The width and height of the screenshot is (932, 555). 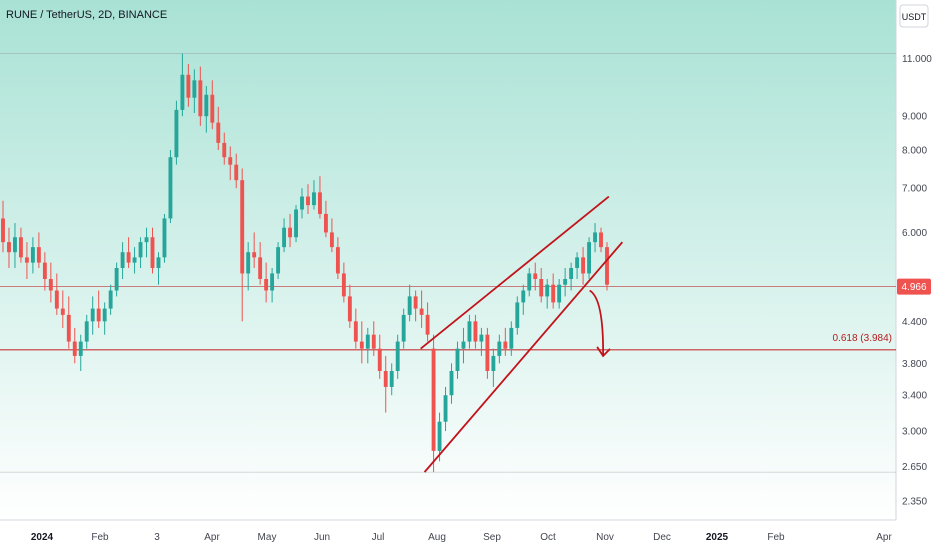 What do you see at coordinates (523, 357) in the screenshot?
I see `wedge-lower-line` at bounding box center [523, 357].